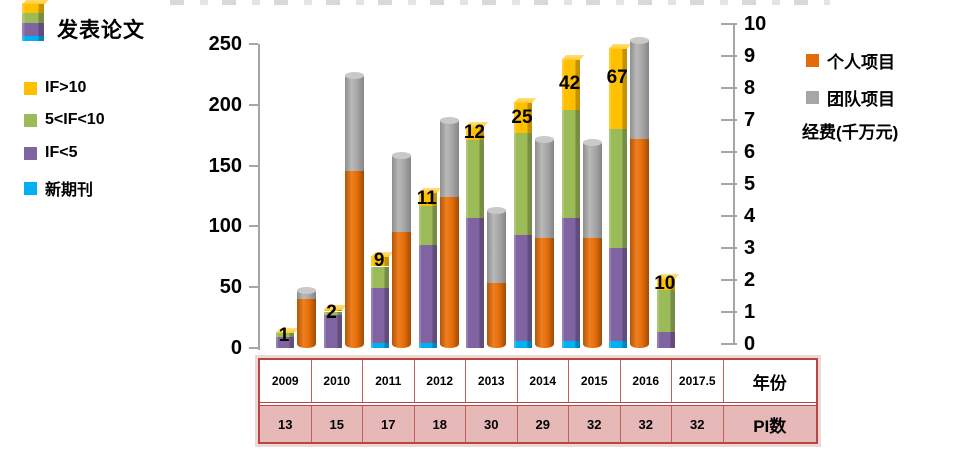 This screenshot has width=960, height=452. What do you see at coordinates (543, 424) in the screenshot?
I see `pi-cell: 29` at bounding box center [543, 424].